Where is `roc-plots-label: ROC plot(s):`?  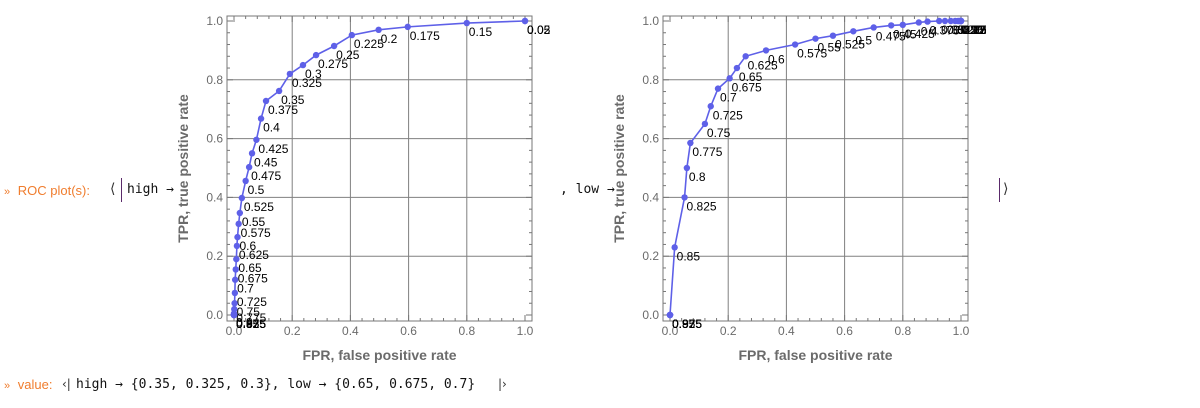
roc-plots-label: ROC plot(s): is located at coordinates (53, 190).